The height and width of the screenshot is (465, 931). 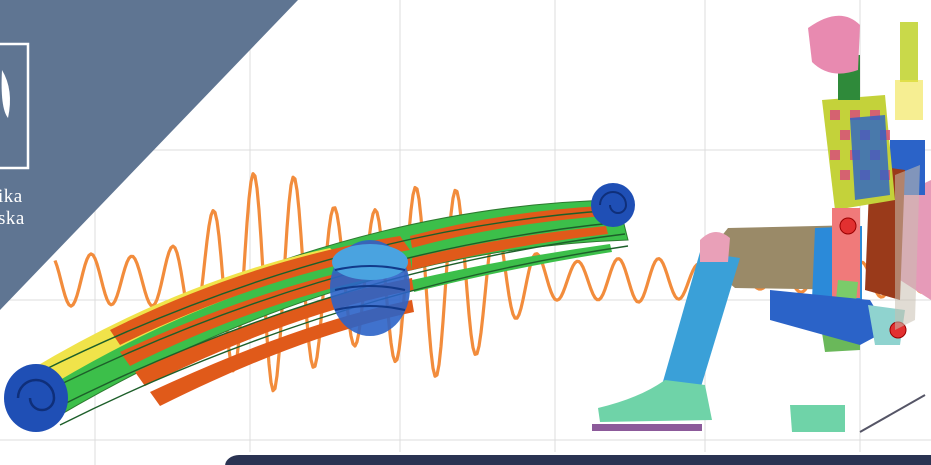 What do you see at coordinates (11, 196) in the screenshot?
I see `logo-text-line-1: ika` at bounding box center [11, 196].